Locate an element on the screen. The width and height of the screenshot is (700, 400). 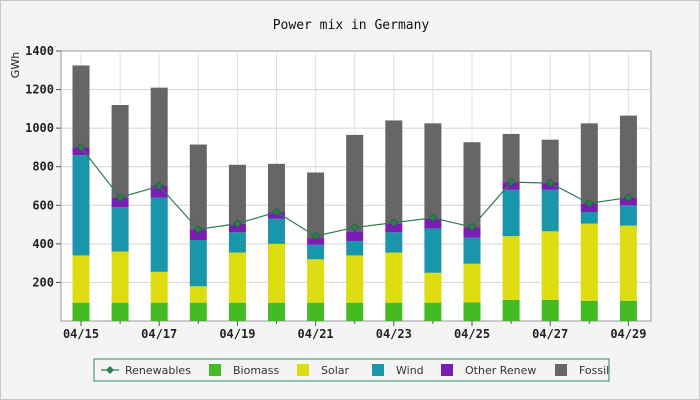
x-tick-label: 04/27 is located at coordinates (550, 334).